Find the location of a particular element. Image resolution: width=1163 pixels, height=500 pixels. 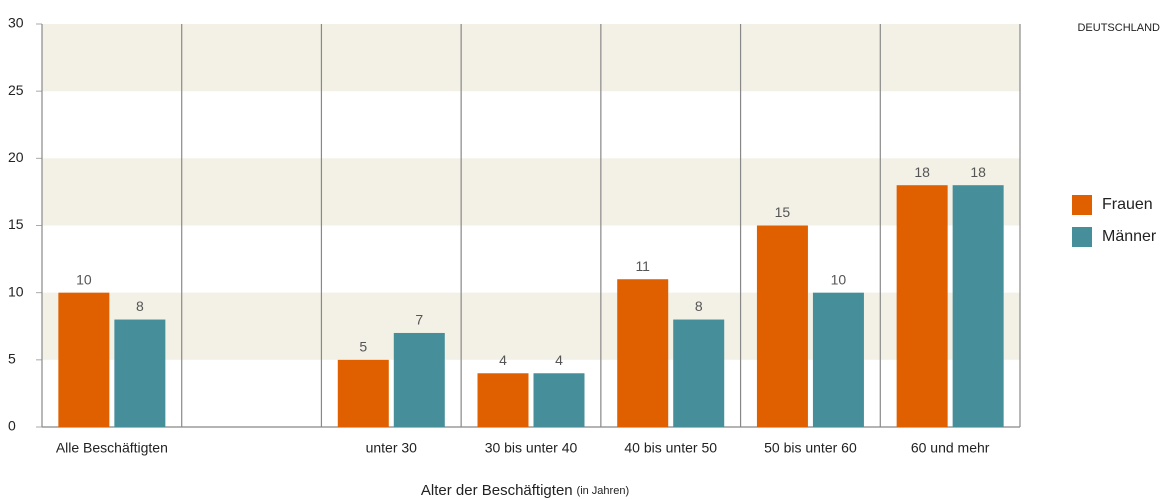

value-label: 5 is located at coordinates (363, 347).